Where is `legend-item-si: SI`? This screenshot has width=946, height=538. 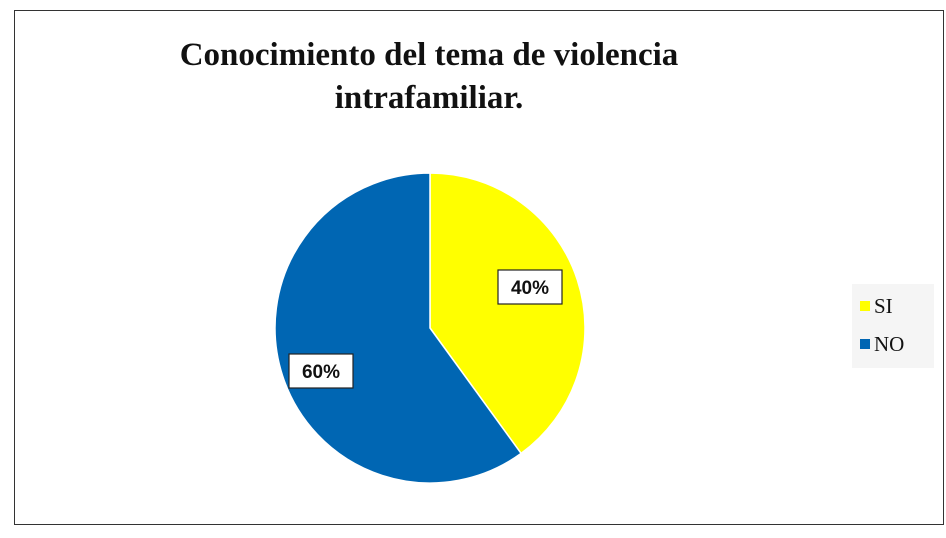 legend-item-si: SI is located at coordinates (876, 306).